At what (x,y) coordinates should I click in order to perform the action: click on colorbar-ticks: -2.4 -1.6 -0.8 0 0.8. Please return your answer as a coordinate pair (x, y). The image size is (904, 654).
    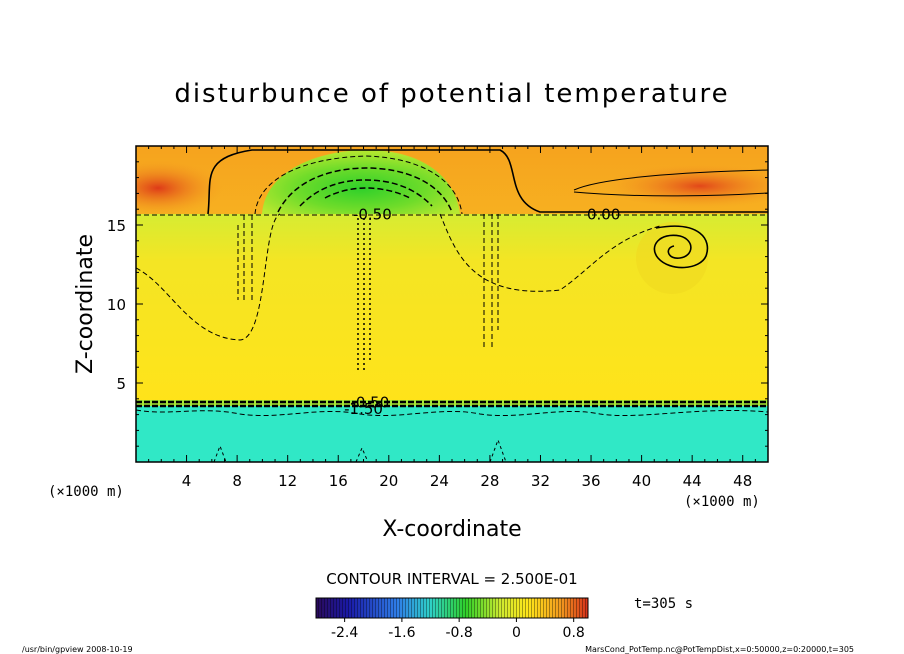
    Looking at the image, I should click on (458, 629).